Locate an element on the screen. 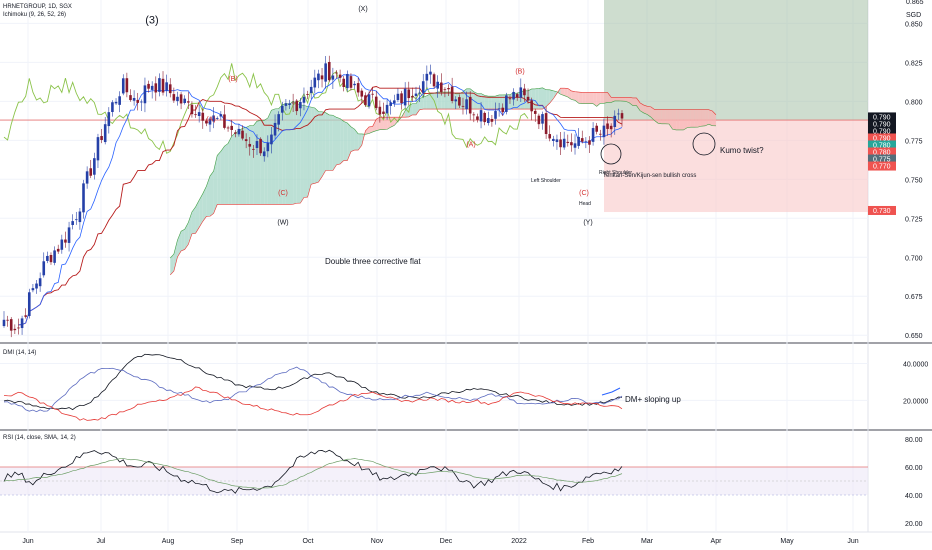 The width and height of the screenshot is (932, 550). time-tick-label-0: Jun is located at coordinates (27, 541).